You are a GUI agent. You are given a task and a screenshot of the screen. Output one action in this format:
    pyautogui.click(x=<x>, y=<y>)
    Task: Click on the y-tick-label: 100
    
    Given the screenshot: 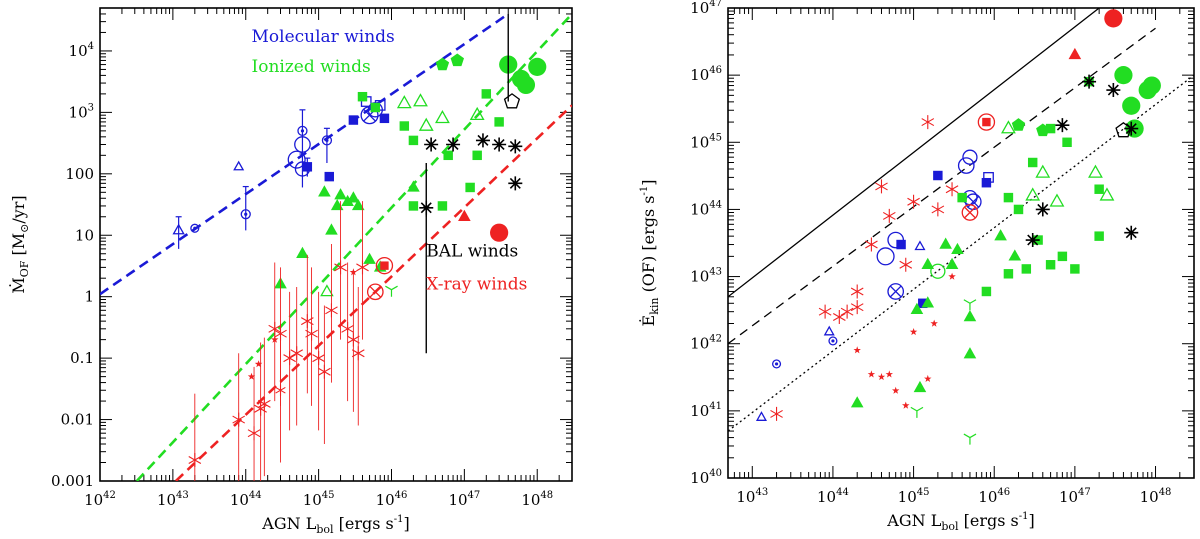 What is the action you would take?
    pyautogui.click(x=79, y=174)
    